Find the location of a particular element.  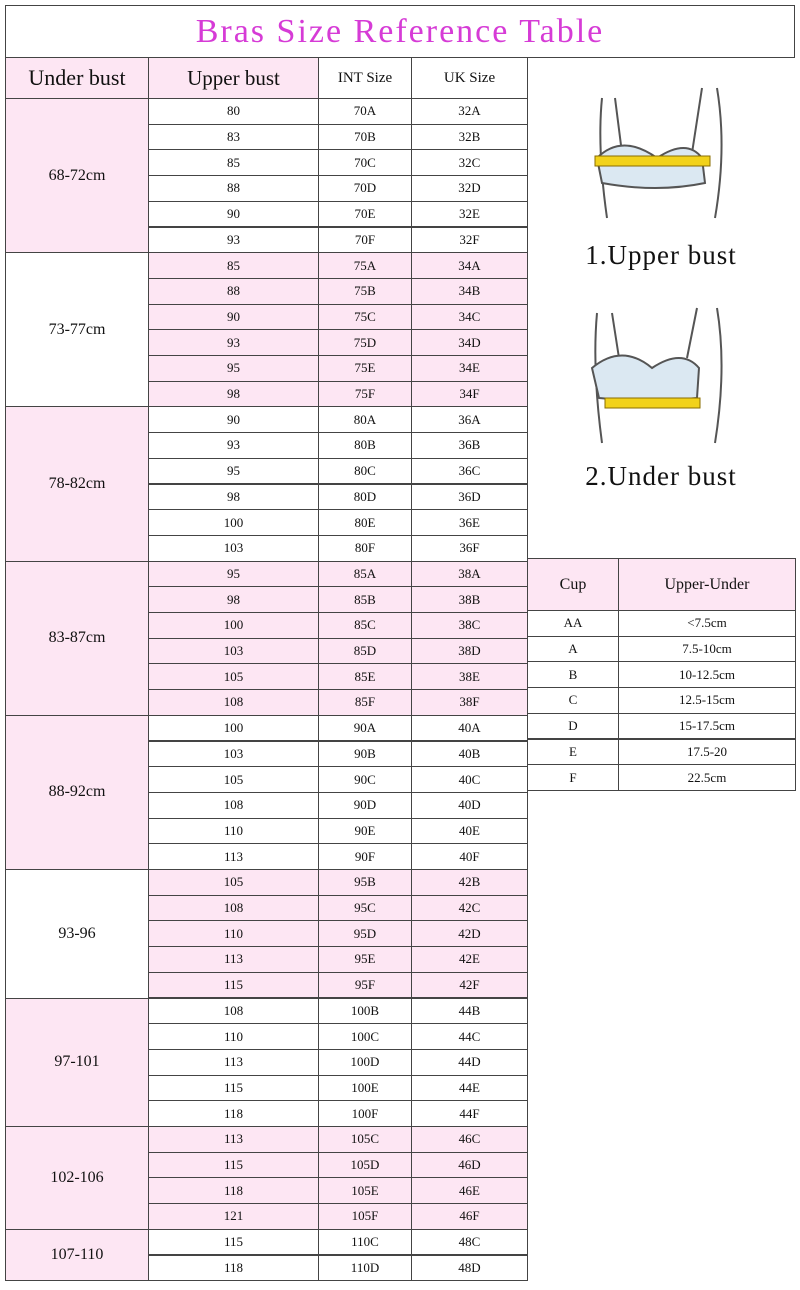

table-cell: 75C is located at coordinates (365, 317).